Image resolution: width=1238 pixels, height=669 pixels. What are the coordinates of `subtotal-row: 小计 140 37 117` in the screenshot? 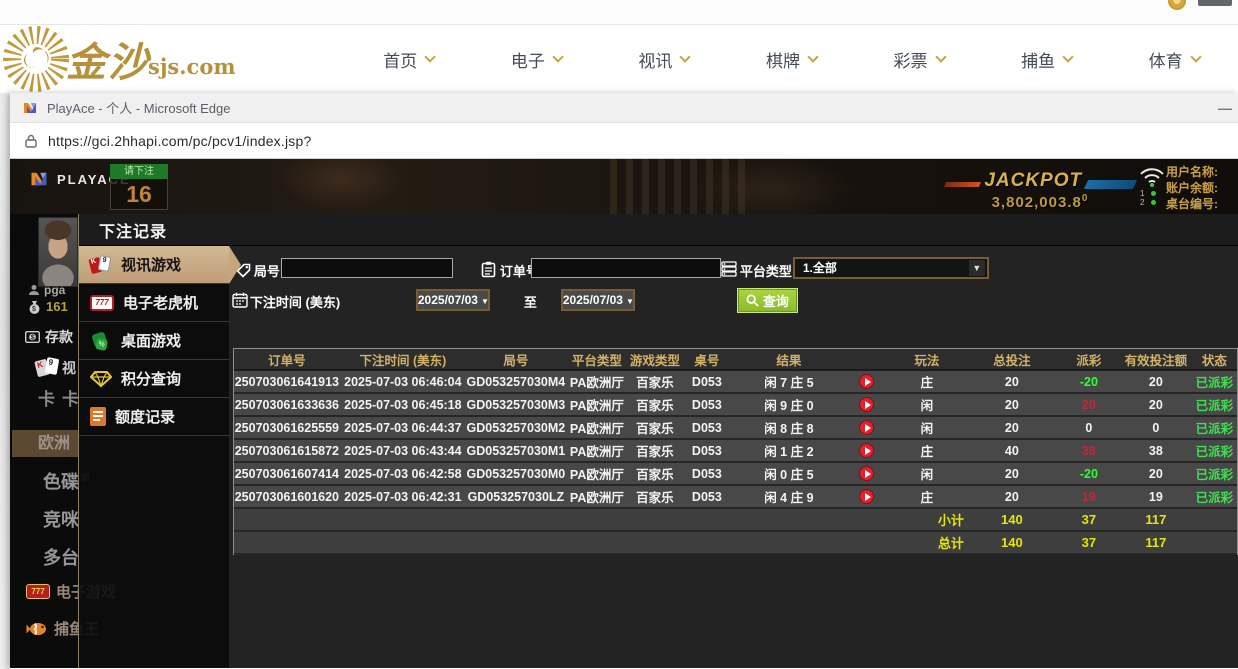 It's located at (735, 520).